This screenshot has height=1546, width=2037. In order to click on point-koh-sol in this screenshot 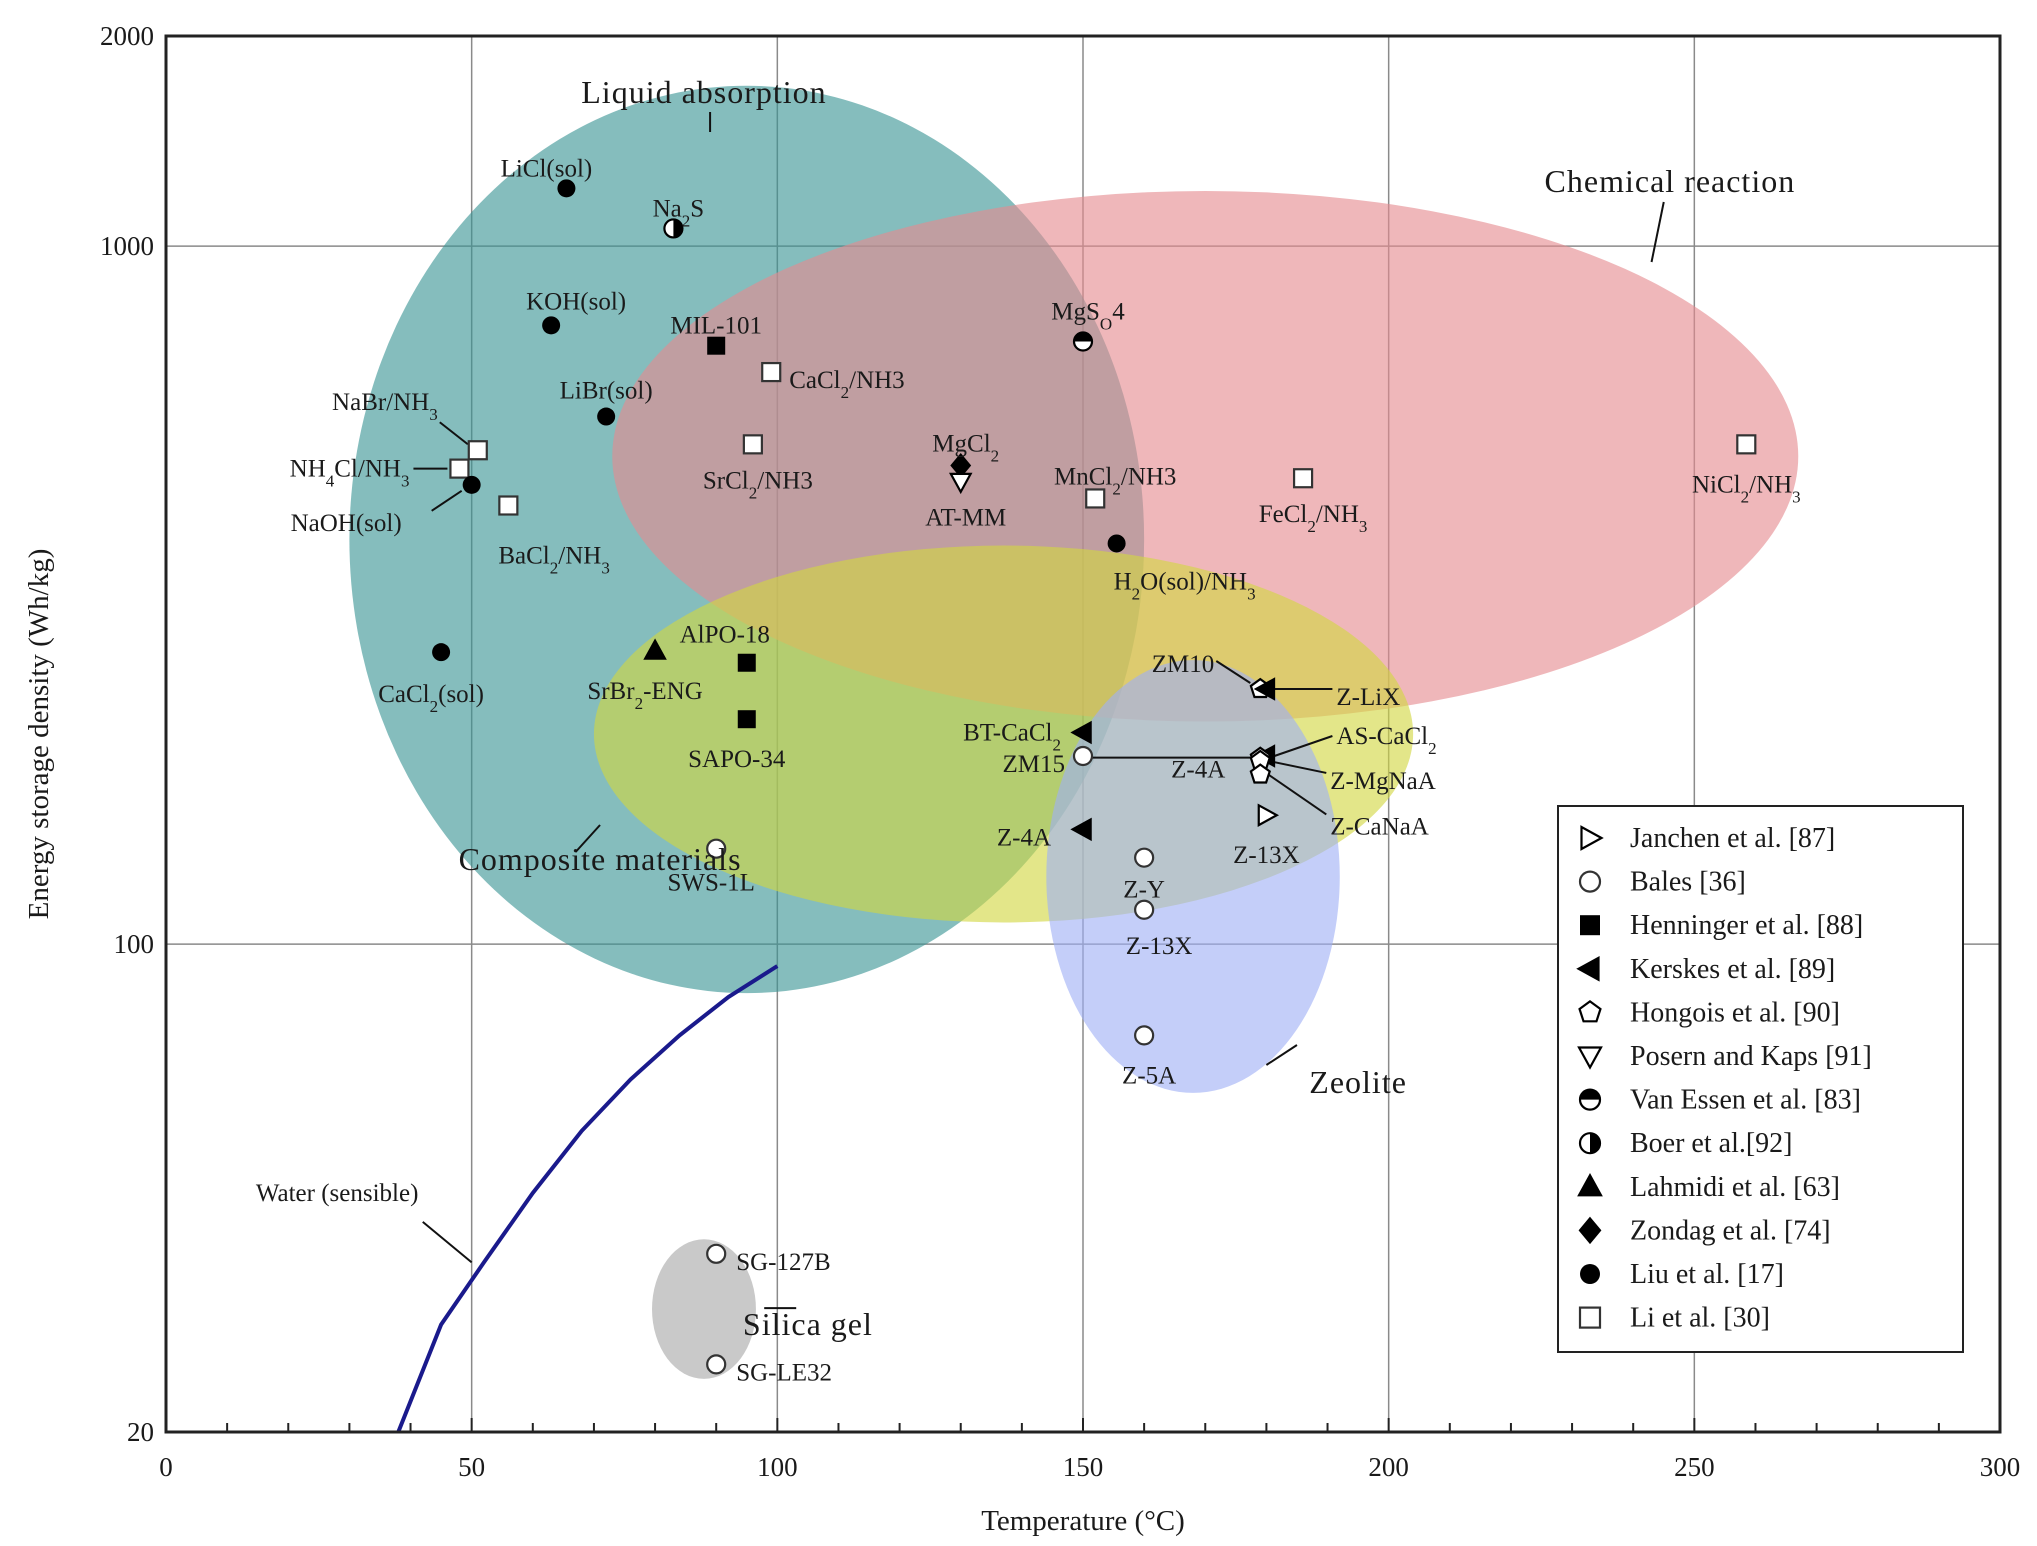, I will do `click(551, 325)`.